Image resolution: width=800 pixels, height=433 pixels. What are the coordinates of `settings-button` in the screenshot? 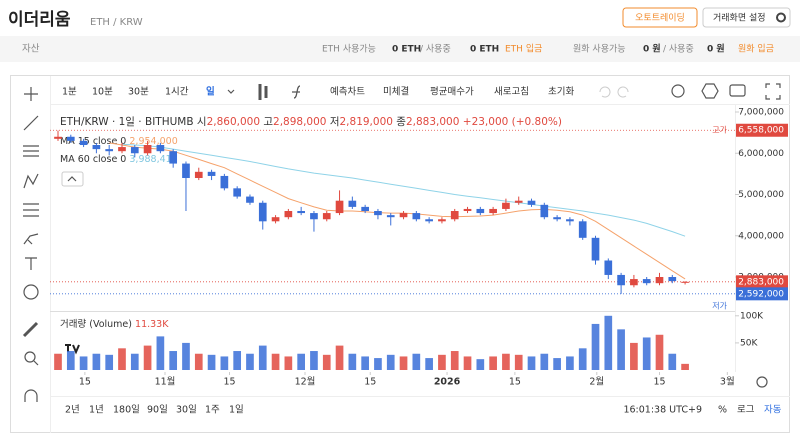 It's located at (746, 17).